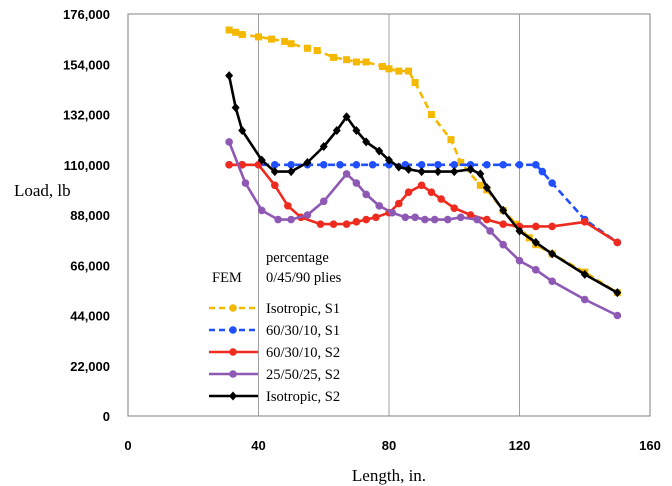 This screenshot has height=486, width=672. Describe the element at coordinates (303, 375) in the screenshot. I see `legend-label: 25/50/25, S2` at that location.